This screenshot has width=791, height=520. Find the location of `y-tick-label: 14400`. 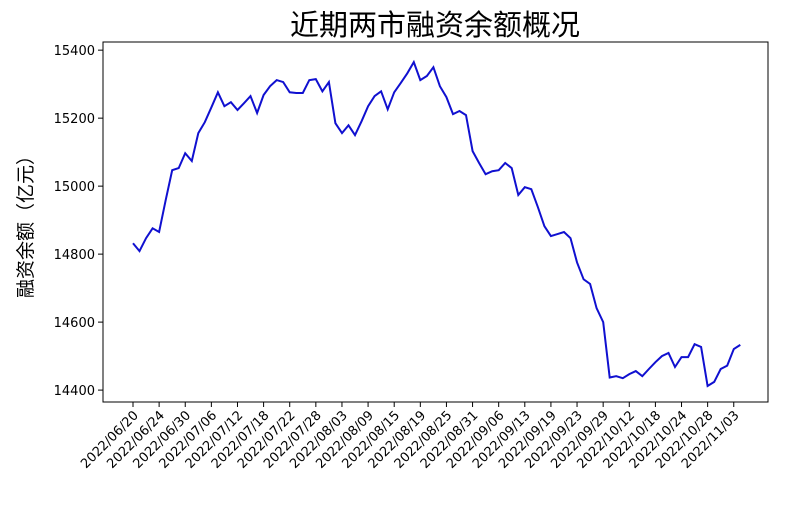

y-tick-label: 14400 is located at coordinates (74, 391).